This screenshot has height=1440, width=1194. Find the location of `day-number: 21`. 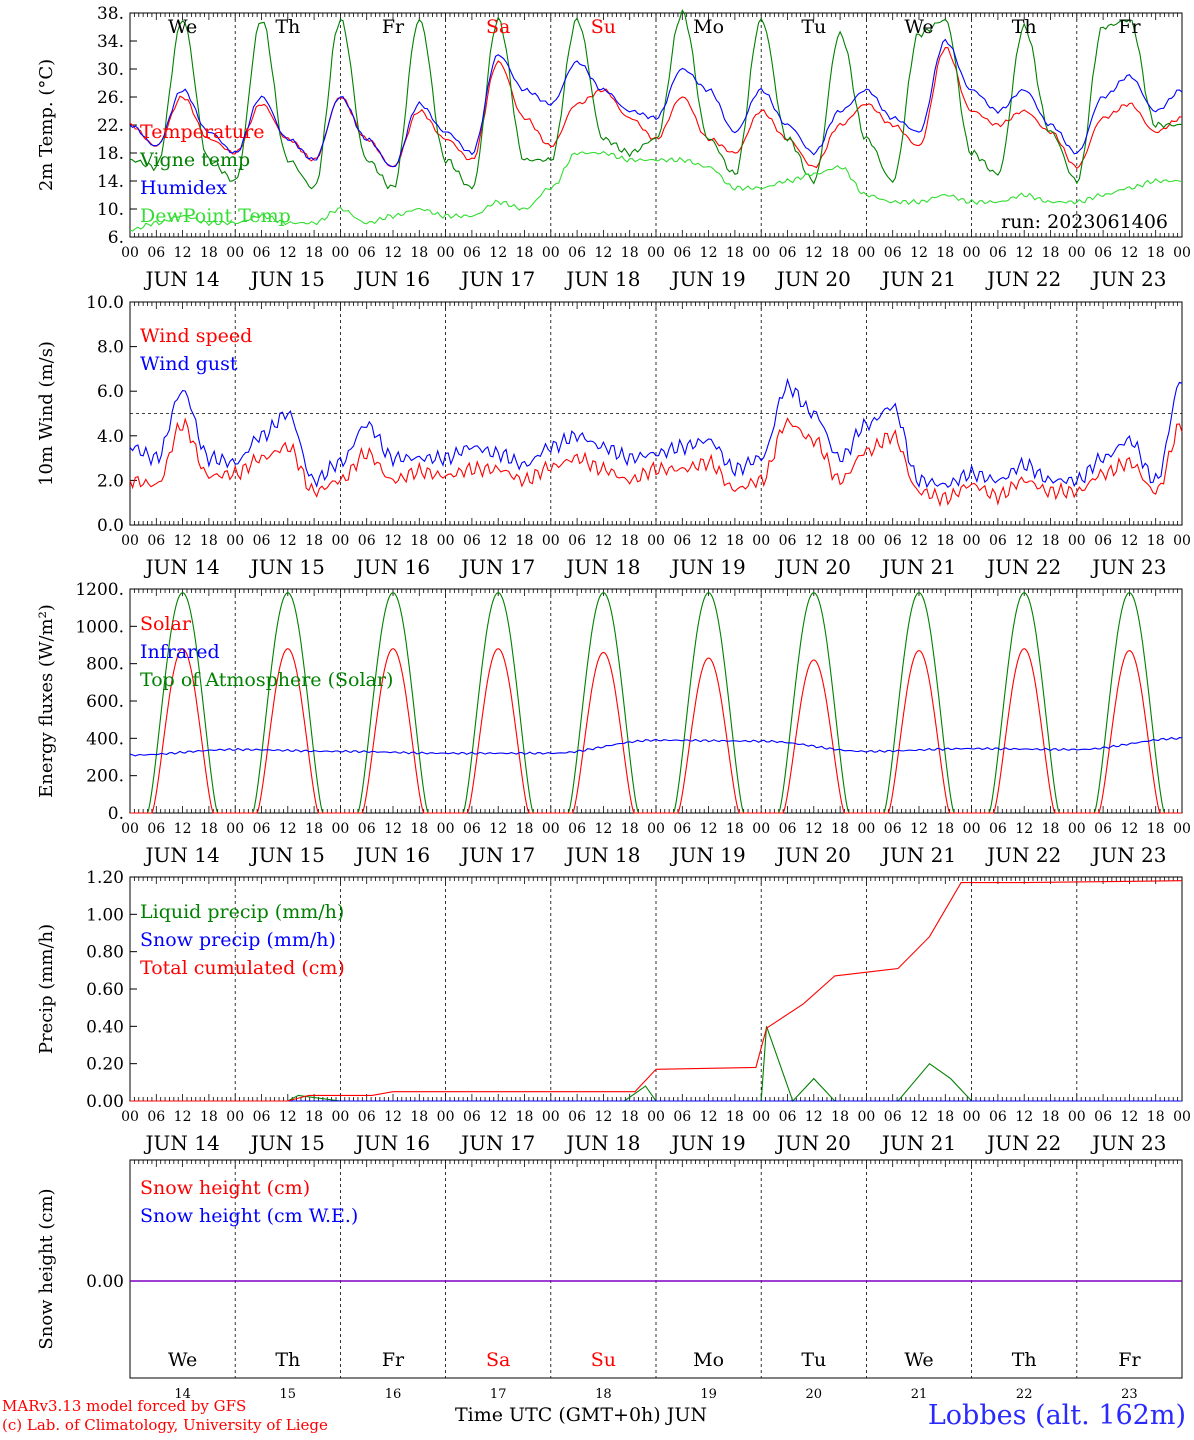

day-number: 21 is located at coordinates (919, 1394).